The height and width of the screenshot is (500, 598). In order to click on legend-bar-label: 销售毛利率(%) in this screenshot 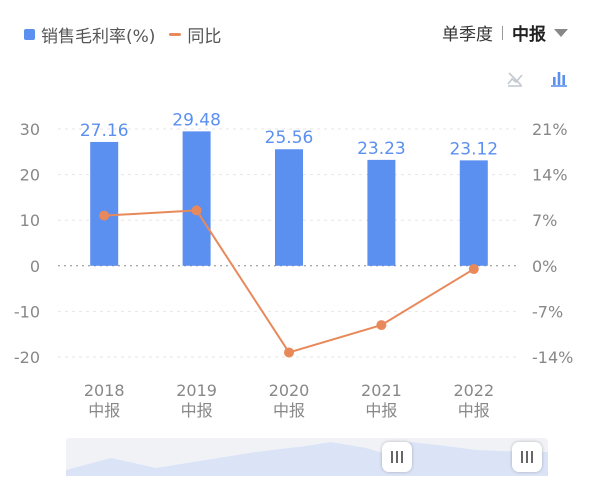, I will do `click(98, 37)`.